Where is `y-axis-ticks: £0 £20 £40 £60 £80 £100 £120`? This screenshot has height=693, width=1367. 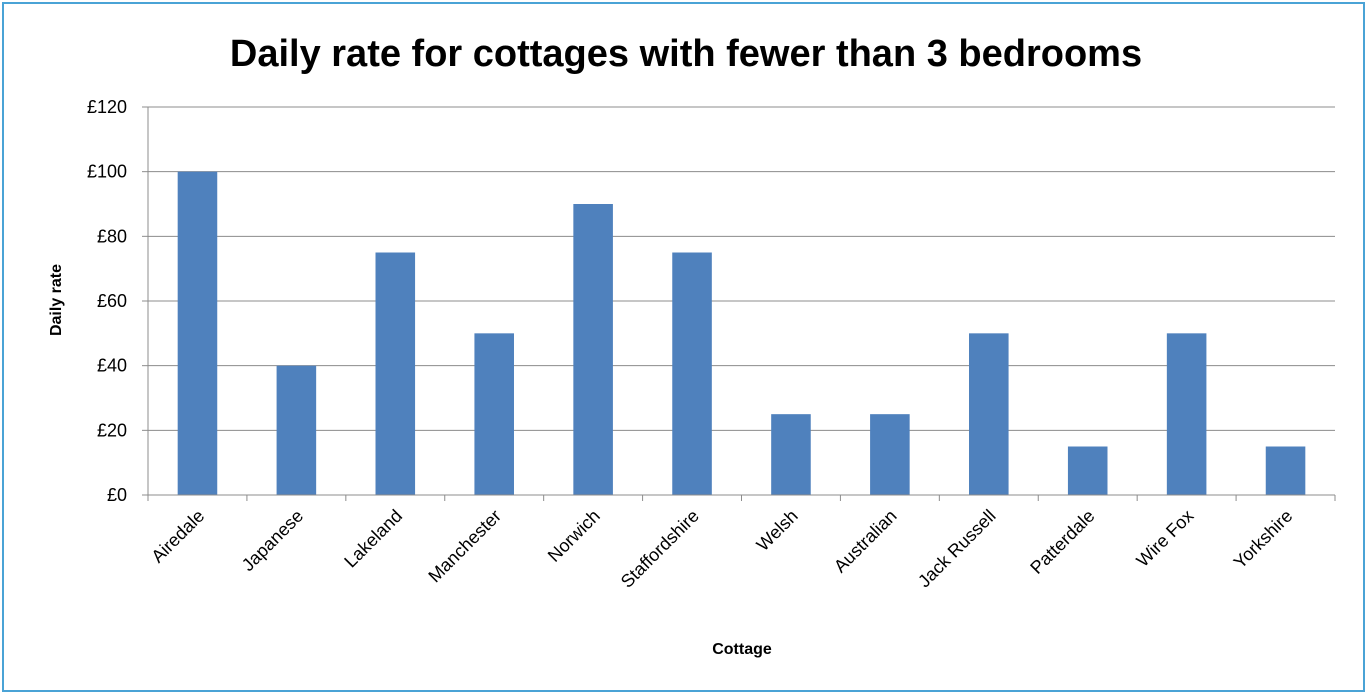 y-axis-ticks: £0 £20 £40 £60 £80 £100 £120 is located at coordinates (117, 301).